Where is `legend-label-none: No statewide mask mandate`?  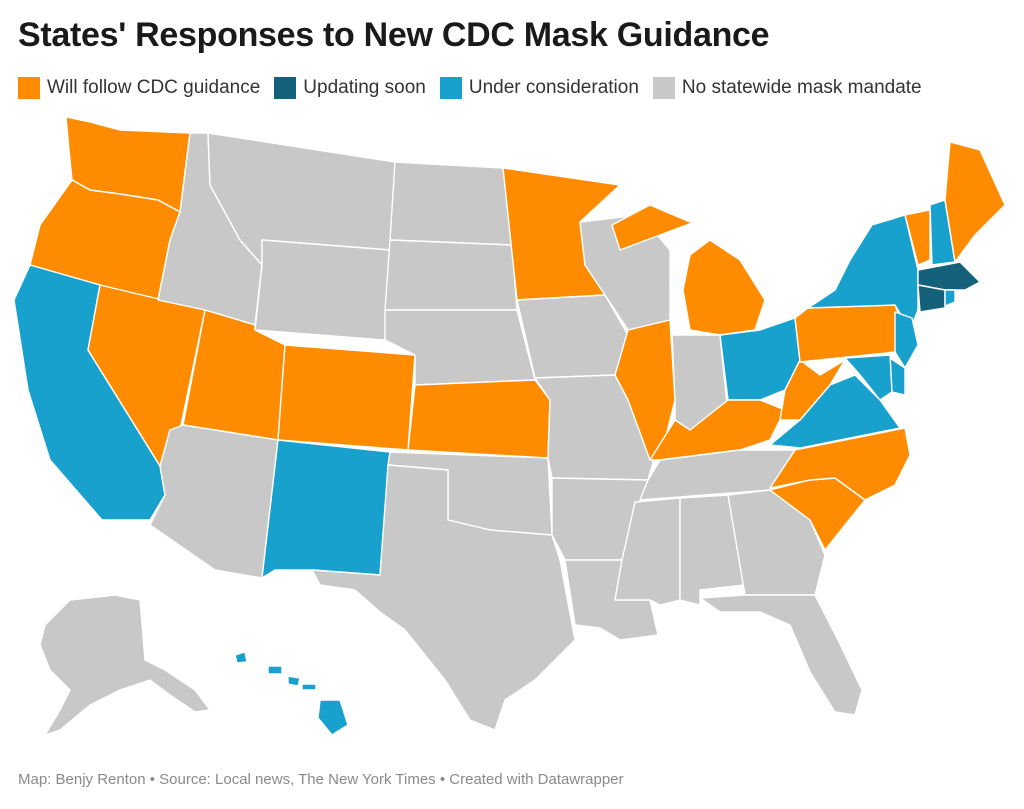 legend-label-none: No statewide mask mandate is located at coordinates (801, 87).